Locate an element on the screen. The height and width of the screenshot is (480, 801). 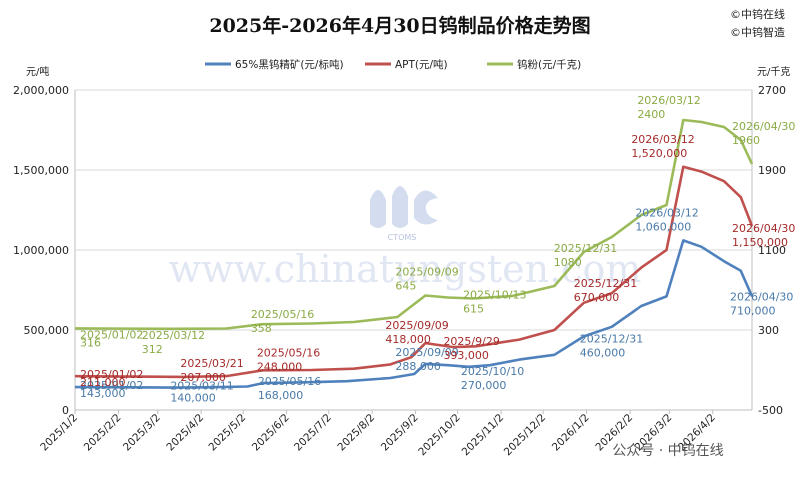
y-right-tick-label: -500 is located at coordinates (770, 410).